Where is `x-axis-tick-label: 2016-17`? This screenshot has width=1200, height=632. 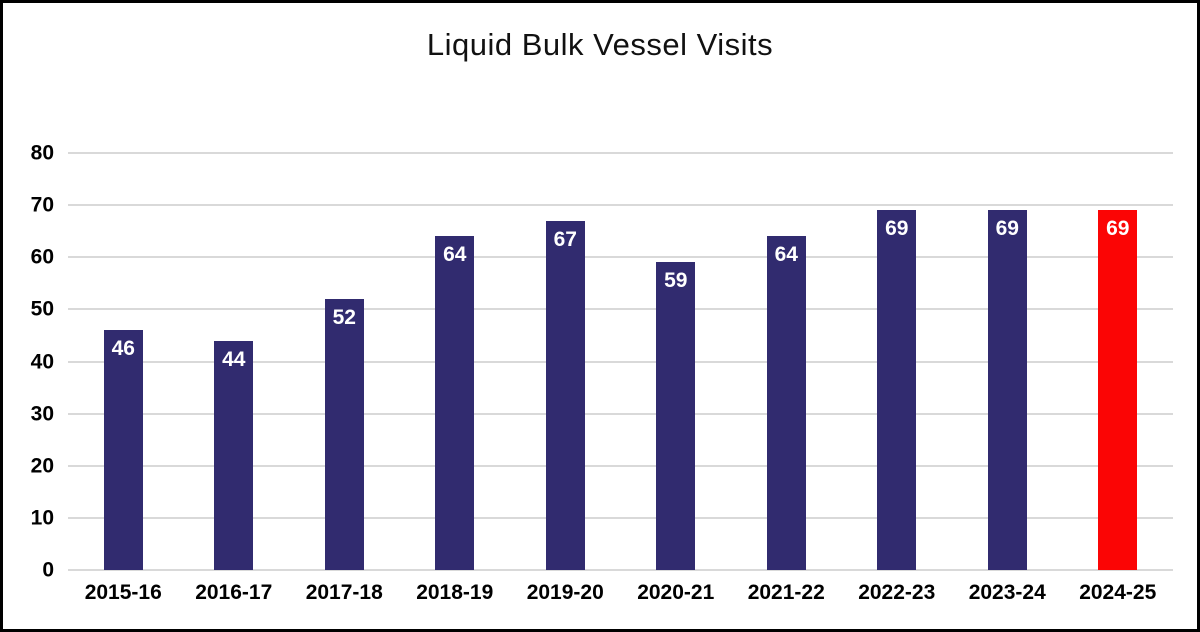
x-axis-tick-label: 2016-17 is located at coordinates (234, 592).